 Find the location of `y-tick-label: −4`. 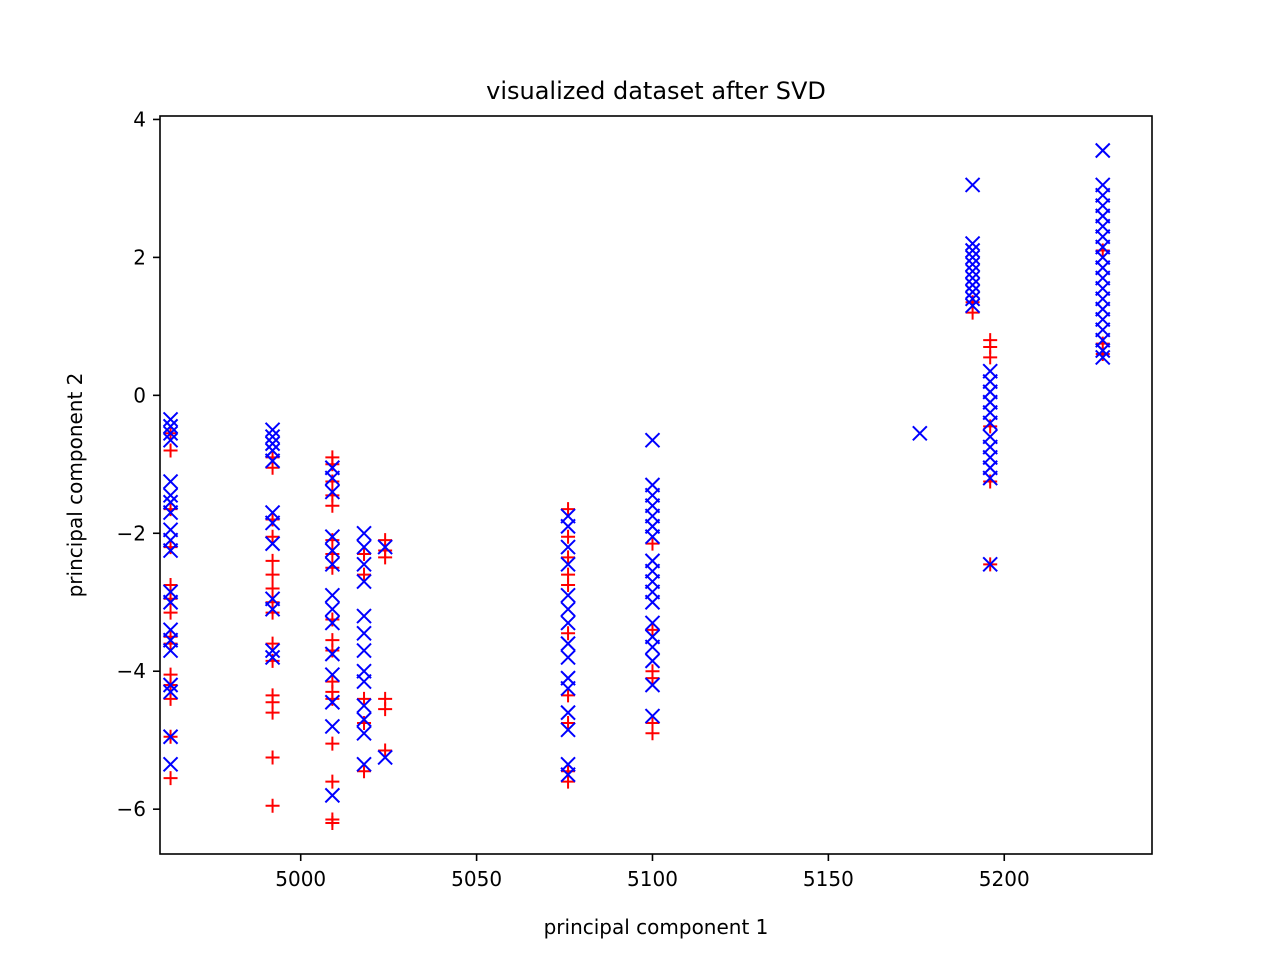

y-tick-label: −4 is located at coordinates (131, 671).